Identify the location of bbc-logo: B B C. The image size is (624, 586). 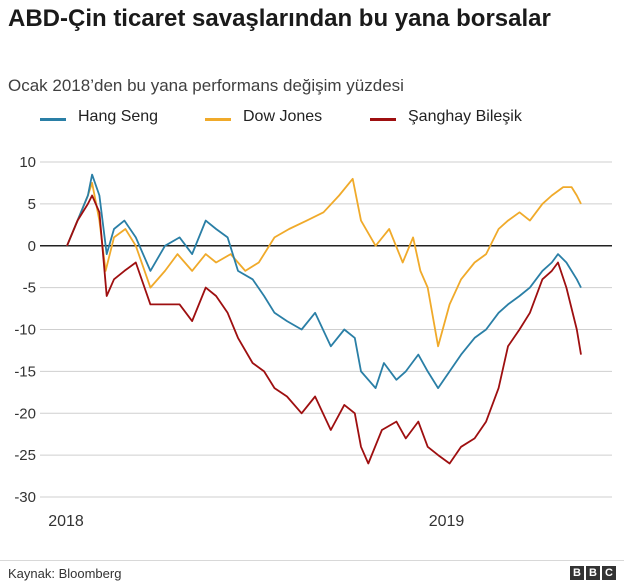
(593, 573).